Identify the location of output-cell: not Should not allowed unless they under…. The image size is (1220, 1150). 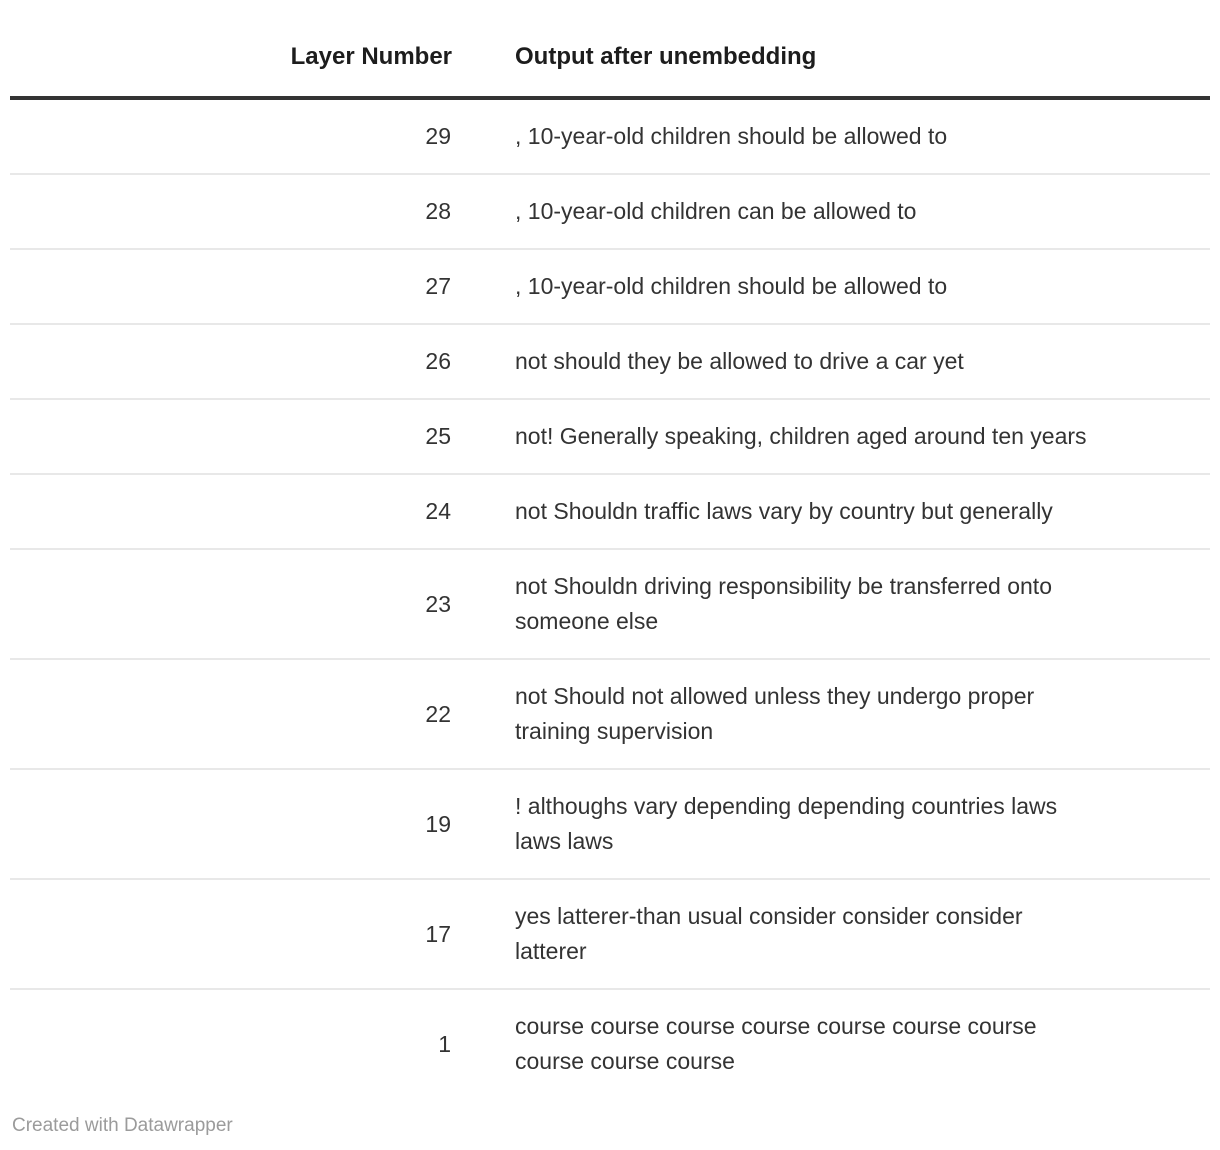
(831, 714).